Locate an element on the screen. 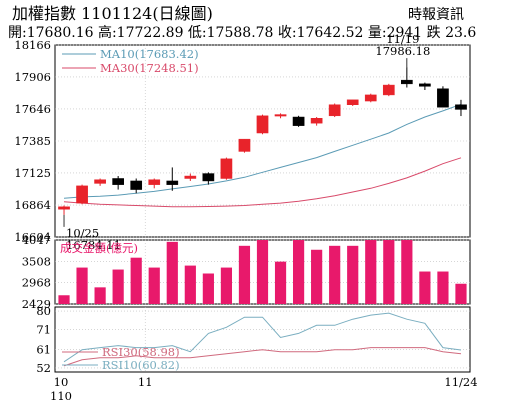 This screenshot has height=413, width=515. volume-legend: 成交金額(億元) is located at coordinates (99, 248).